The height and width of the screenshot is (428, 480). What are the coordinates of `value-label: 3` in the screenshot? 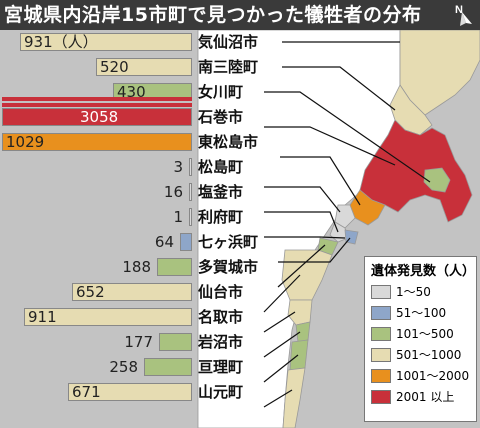 It's located at (178, 167).